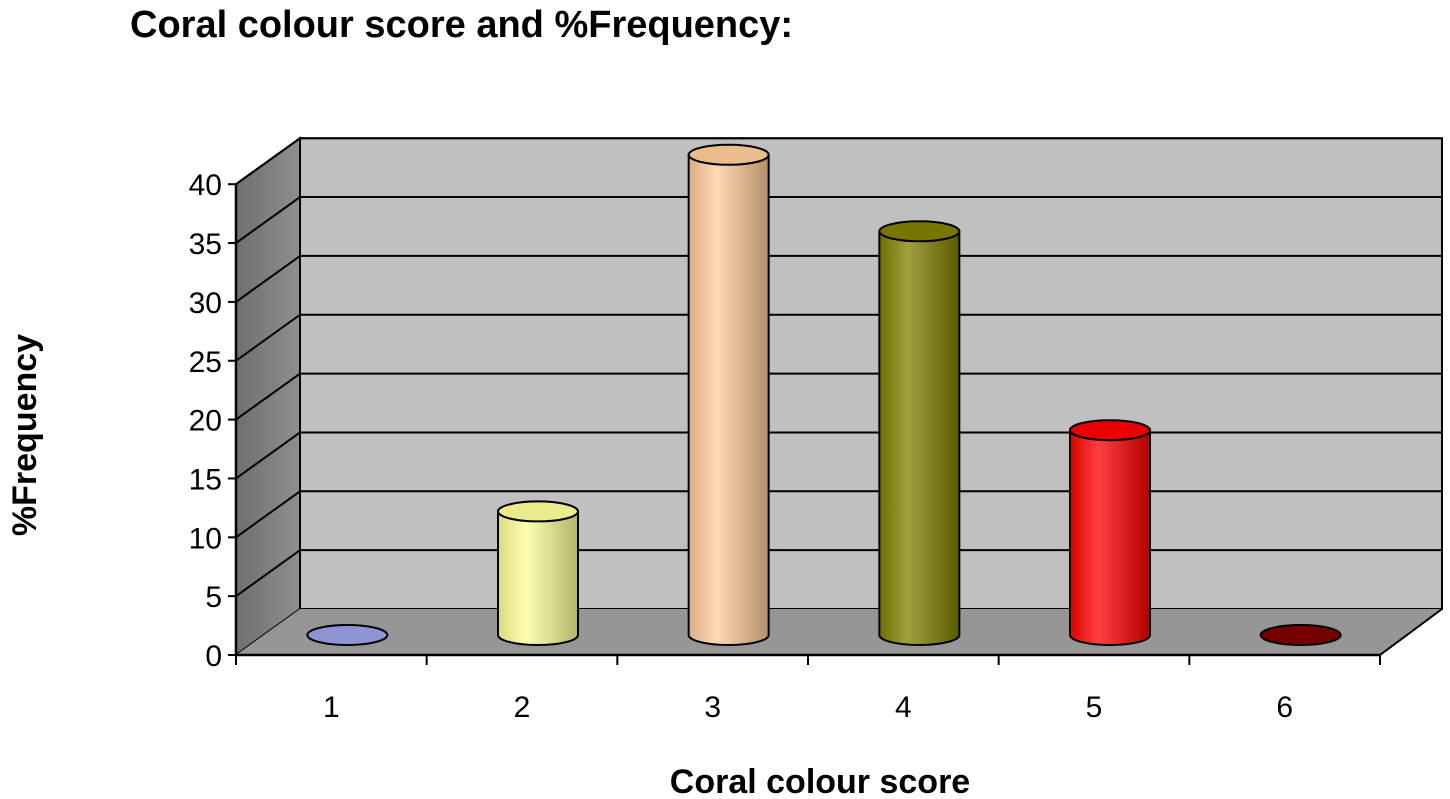 Image resolution: width=1450 pixels, height=799 pixels. I want to click on x-tick-labels: 1 2 3 4 5 6, so click(808, 707).